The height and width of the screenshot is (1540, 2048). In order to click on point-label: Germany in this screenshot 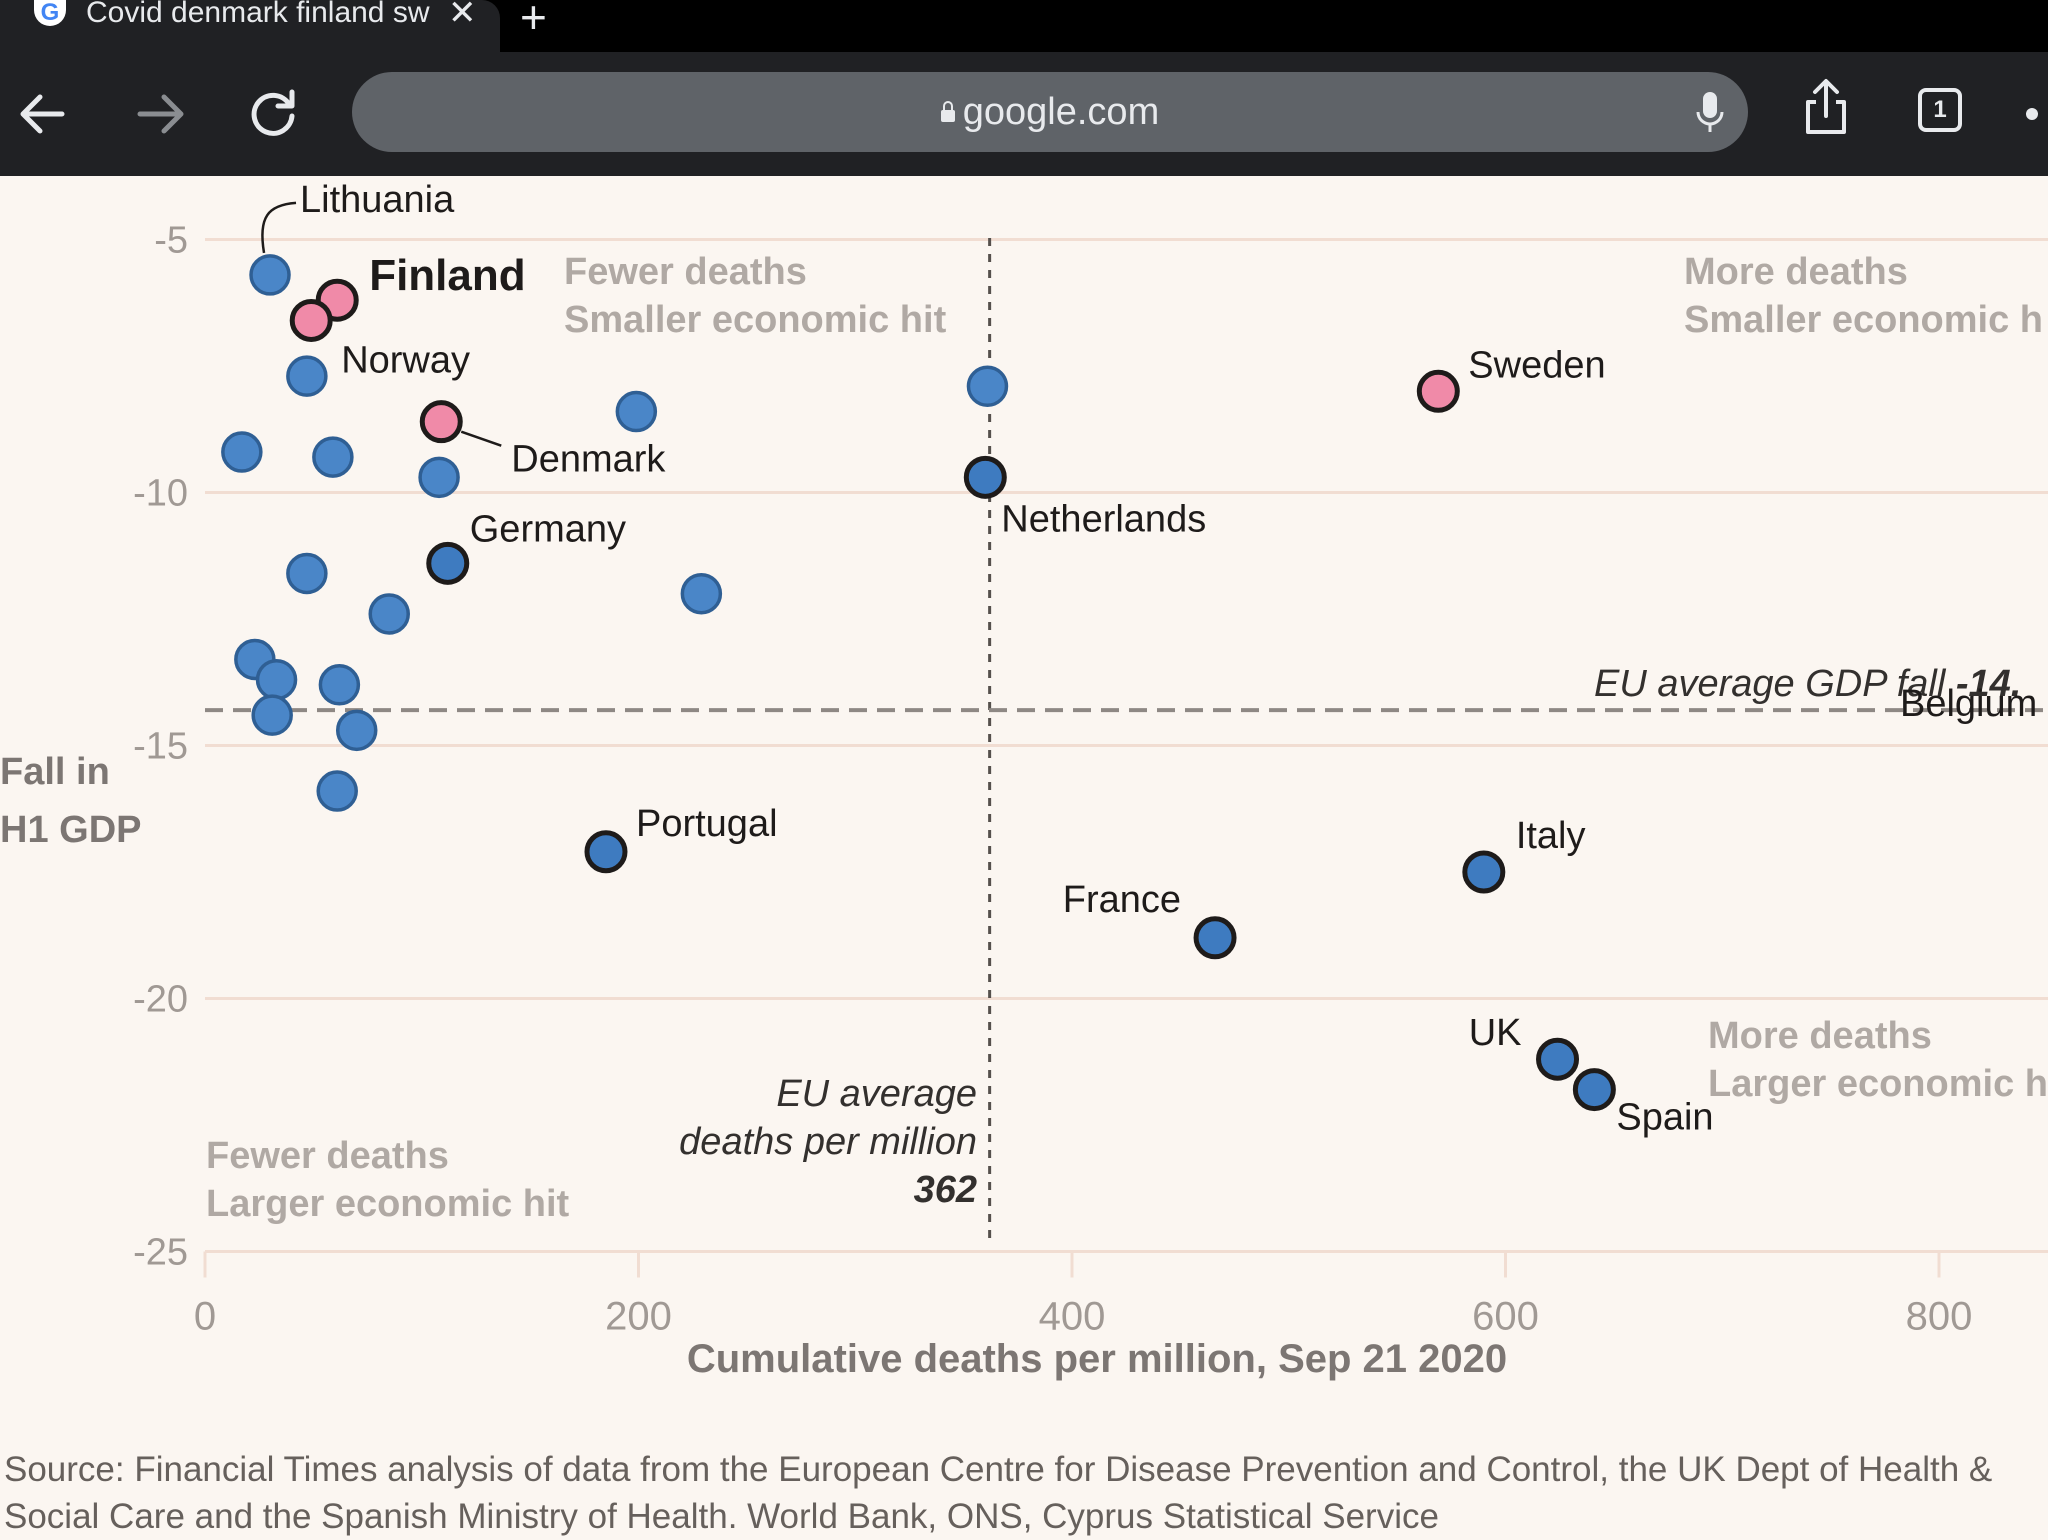, I will do `click(548, 529)`.